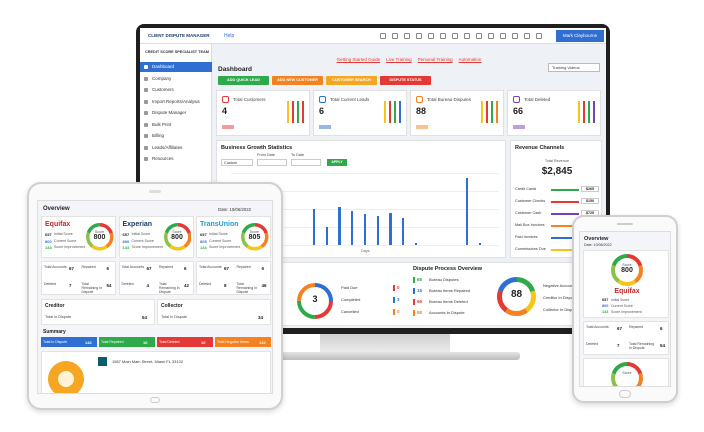 The image size is (704, 432). What do you see at coordinates (229, 36) in the screenshot?
I see `help-link: Help` at bounding box center [229, 36].